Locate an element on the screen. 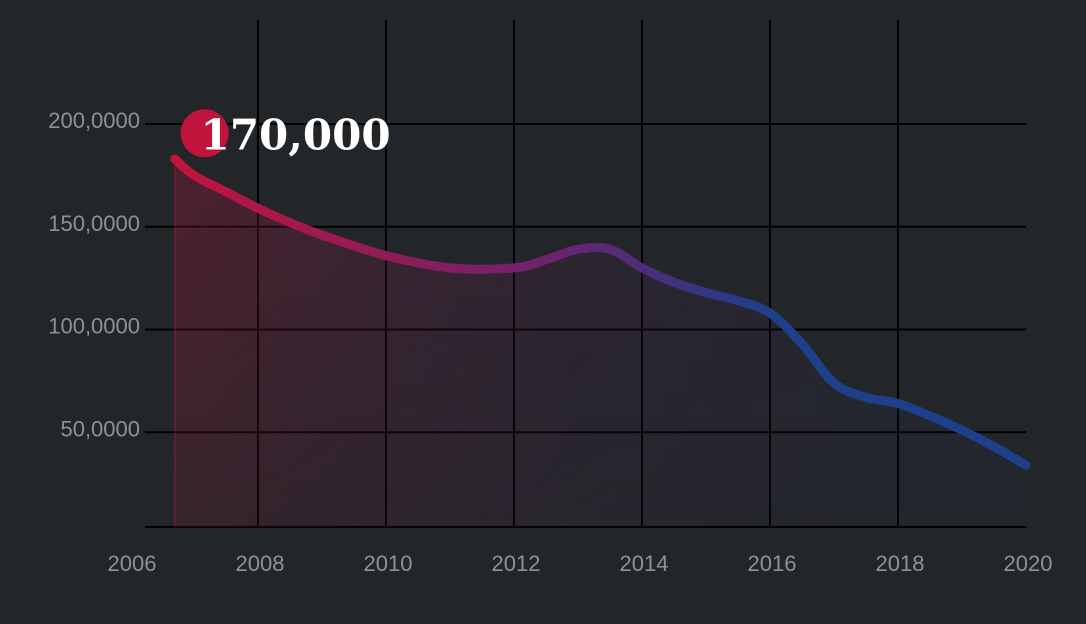 This screenshot has height=624, width=1086. y-tick-label: 150,0000 is located at coordinates (94, 223).